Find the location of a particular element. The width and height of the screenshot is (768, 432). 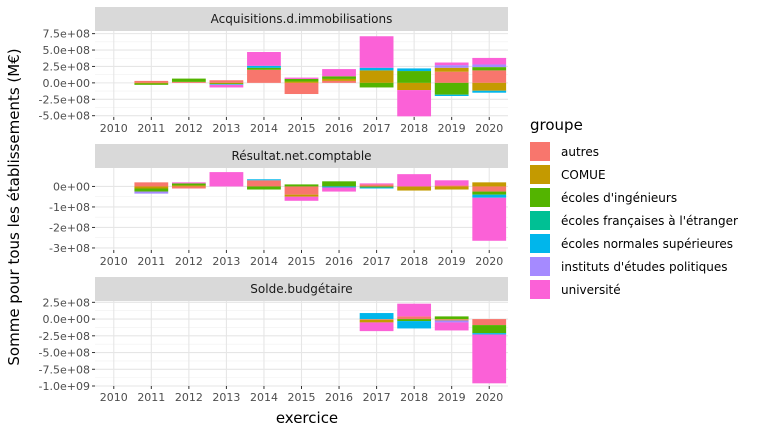

x-tick-label: 2014 is located at coordinates (264, 261).